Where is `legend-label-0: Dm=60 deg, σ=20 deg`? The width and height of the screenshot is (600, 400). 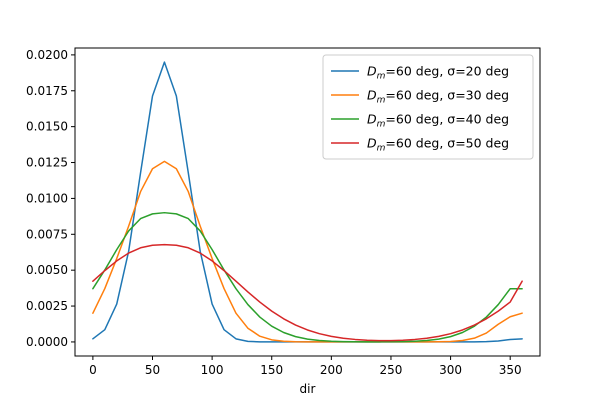
legend-label-0: Dm=60 deg, σ=20 deg is located at coordinates (438, 73).